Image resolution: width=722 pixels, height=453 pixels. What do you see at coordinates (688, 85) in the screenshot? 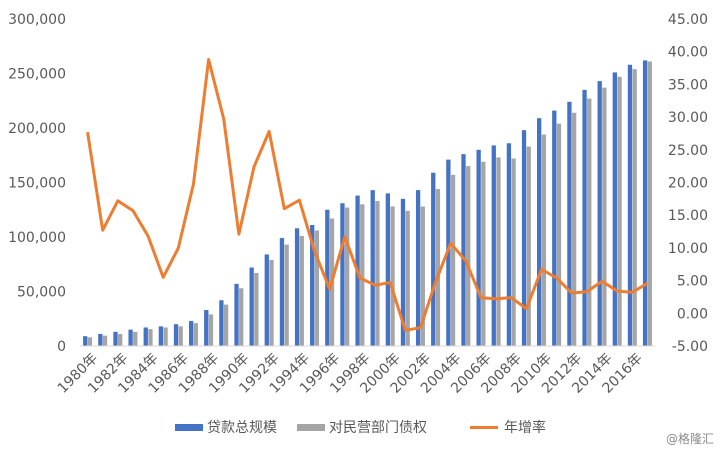
I see `y-right-tick-label: 35.00` at bounding box center [688, 85].